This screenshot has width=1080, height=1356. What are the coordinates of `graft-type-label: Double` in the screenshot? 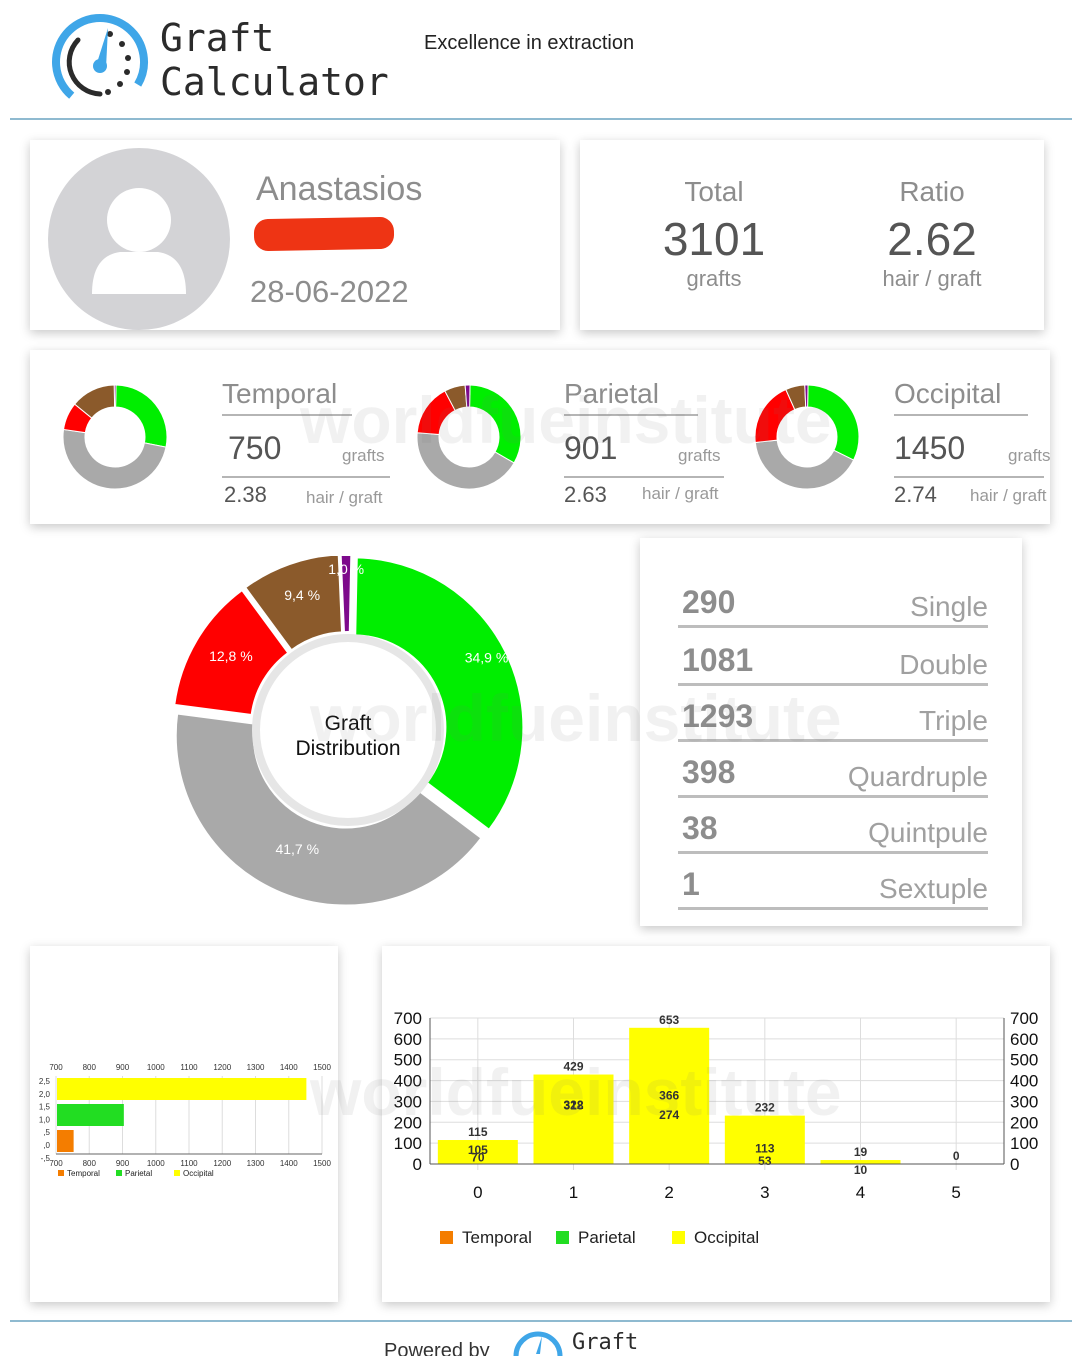 It's located at (943, 664).